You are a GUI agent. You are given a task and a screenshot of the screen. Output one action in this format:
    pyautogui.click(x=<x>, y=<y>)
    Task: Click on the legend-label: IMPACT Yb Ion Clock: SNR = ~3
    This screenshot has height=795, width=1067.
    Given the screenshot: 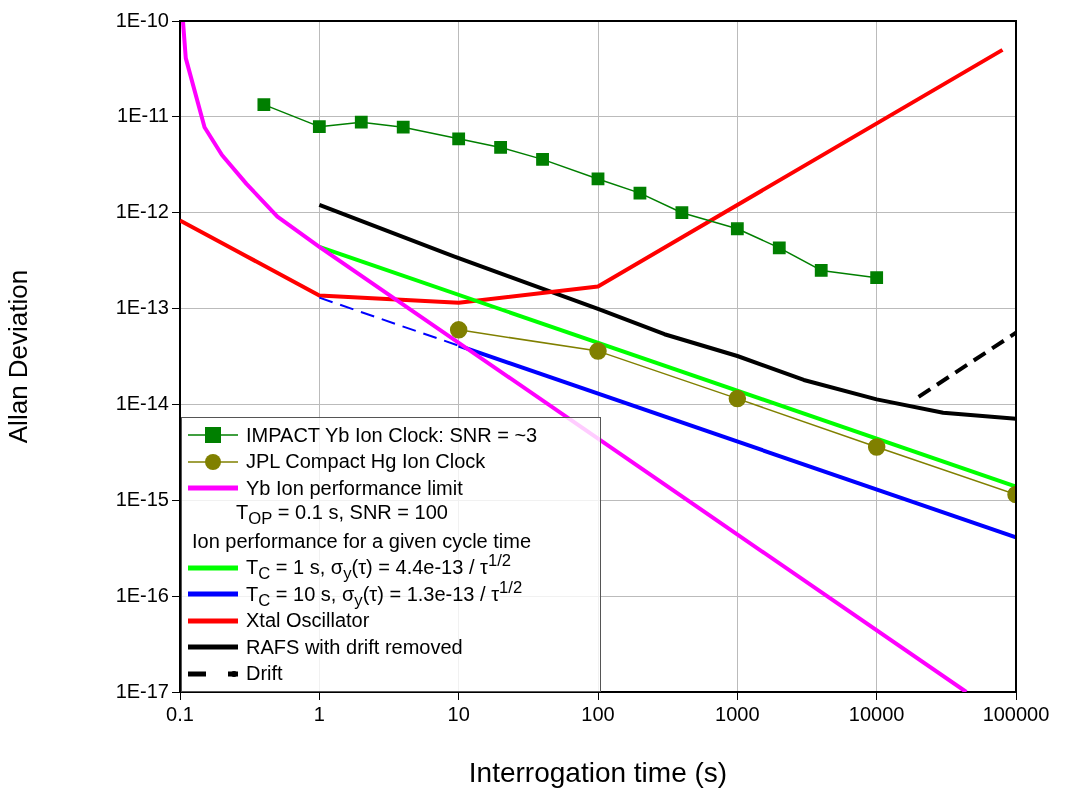 What is the action you would take?
    pyautogui.click(x=392, y=435)
    